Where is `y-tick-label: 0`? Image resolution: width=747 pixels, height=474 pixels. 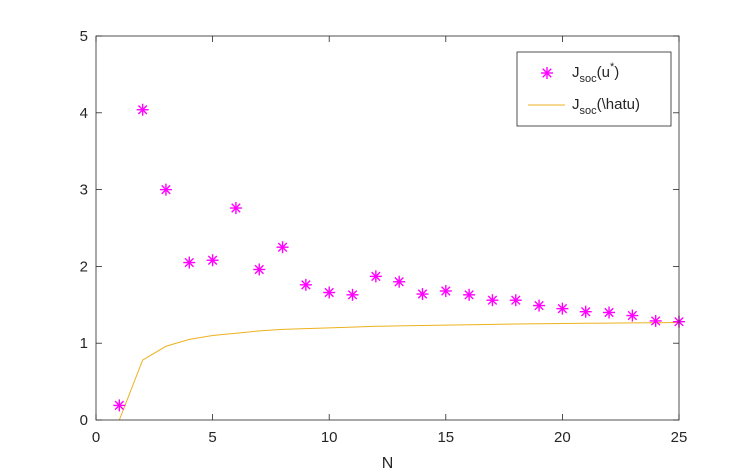 y-tick-label: 0 is located at coordinates (84, 420).